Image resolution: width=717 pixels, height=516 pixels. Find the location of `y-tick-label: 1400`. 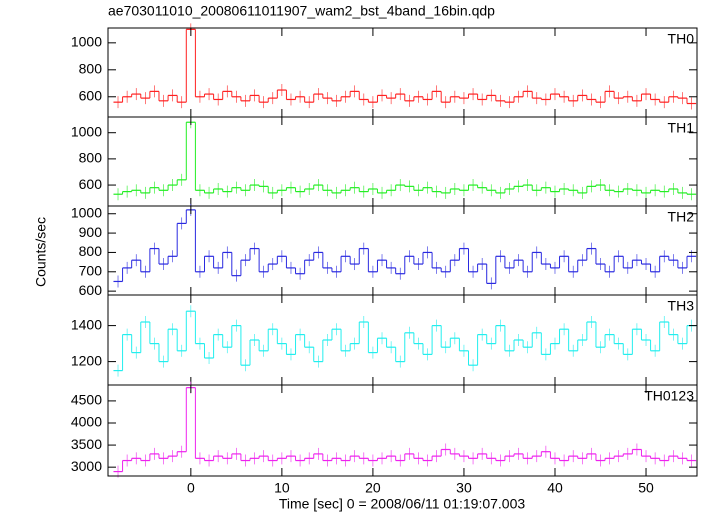

y-tick-label: 1400 is located at coordinates (86, 324).